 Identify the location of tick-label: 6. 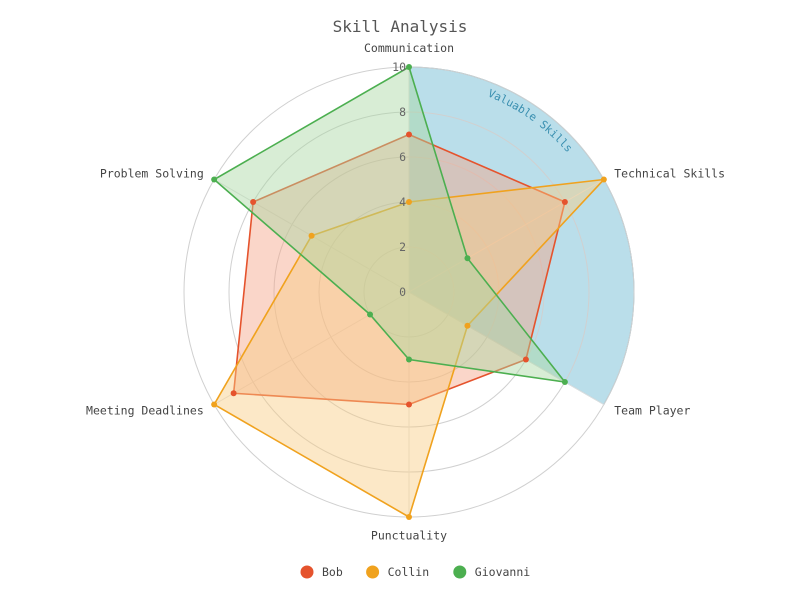
(402, 157).